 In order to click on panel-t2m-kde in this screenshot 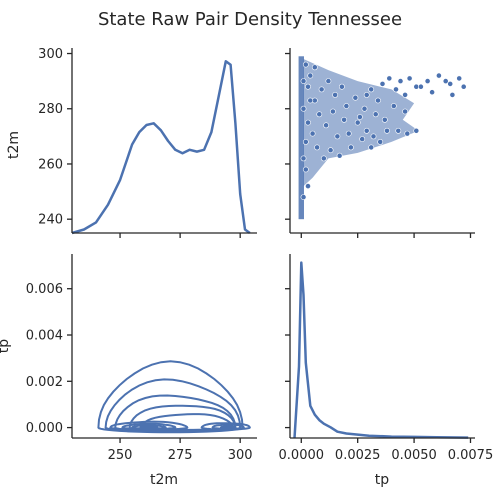, I will do `click(161, 147)`.